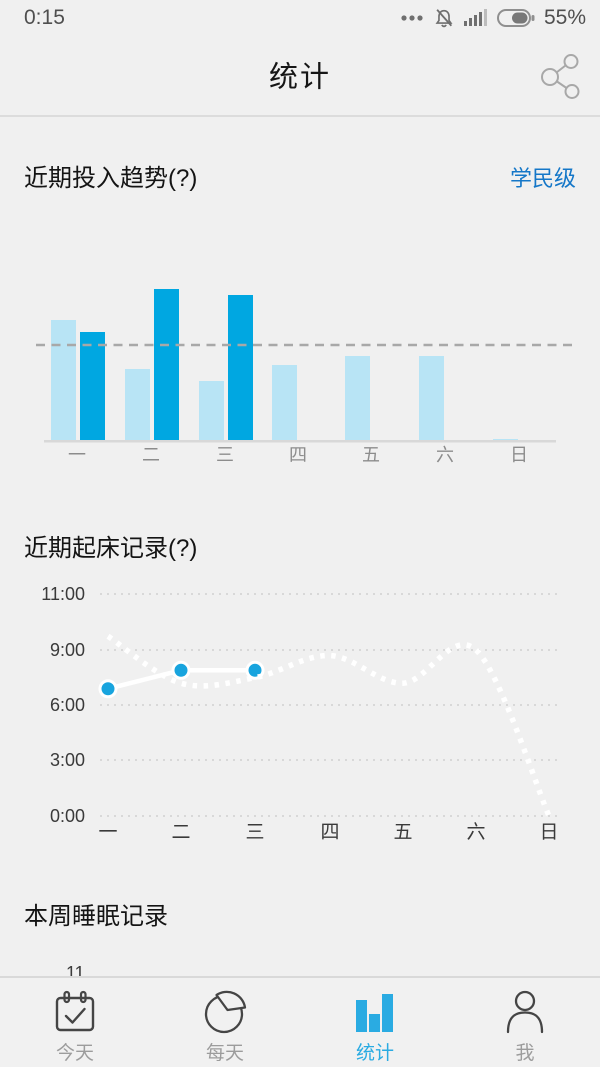  I want to click on bar-light-五, so click(357, 398).